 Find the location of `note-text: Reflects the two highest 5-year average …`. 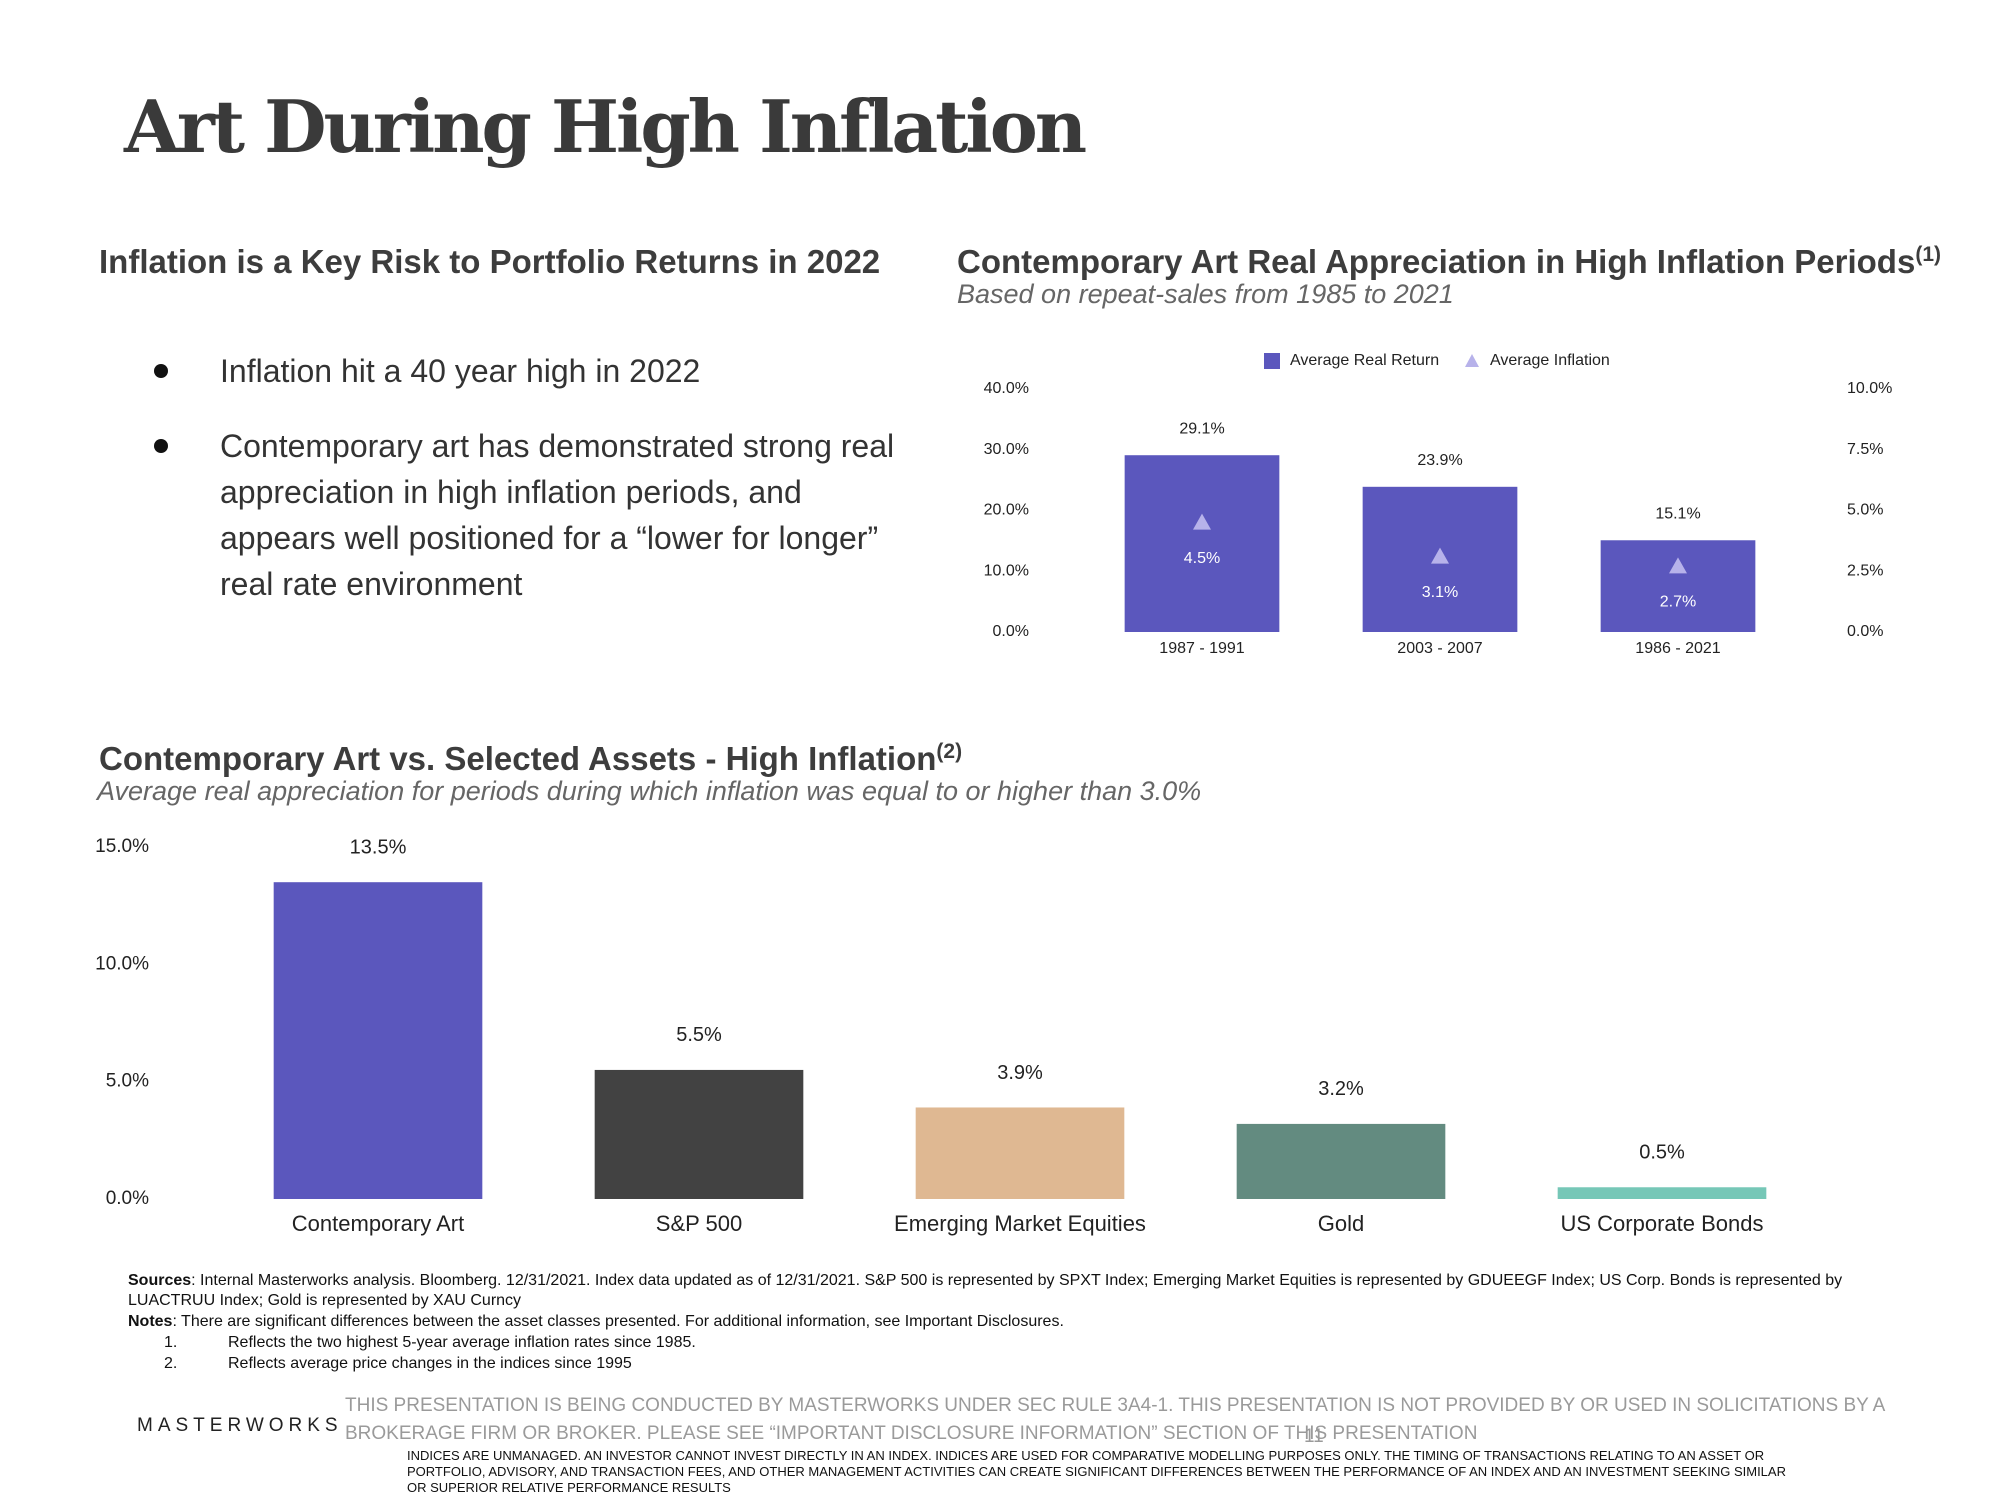

note-text: Reflects the two highest 5-year average … is located at coordinates (462, 1342).